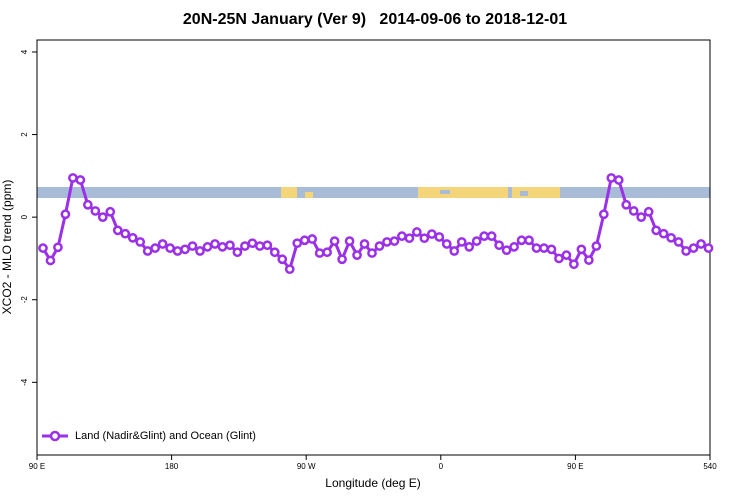  Describe the element at coordinates (441, 466) in the screenshot. I see `x-tick-label: 0` at that location.